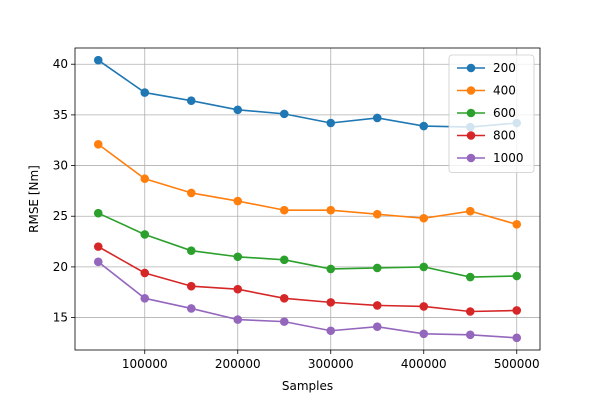  I want to click on legend-label: 400, so click(504, 91).